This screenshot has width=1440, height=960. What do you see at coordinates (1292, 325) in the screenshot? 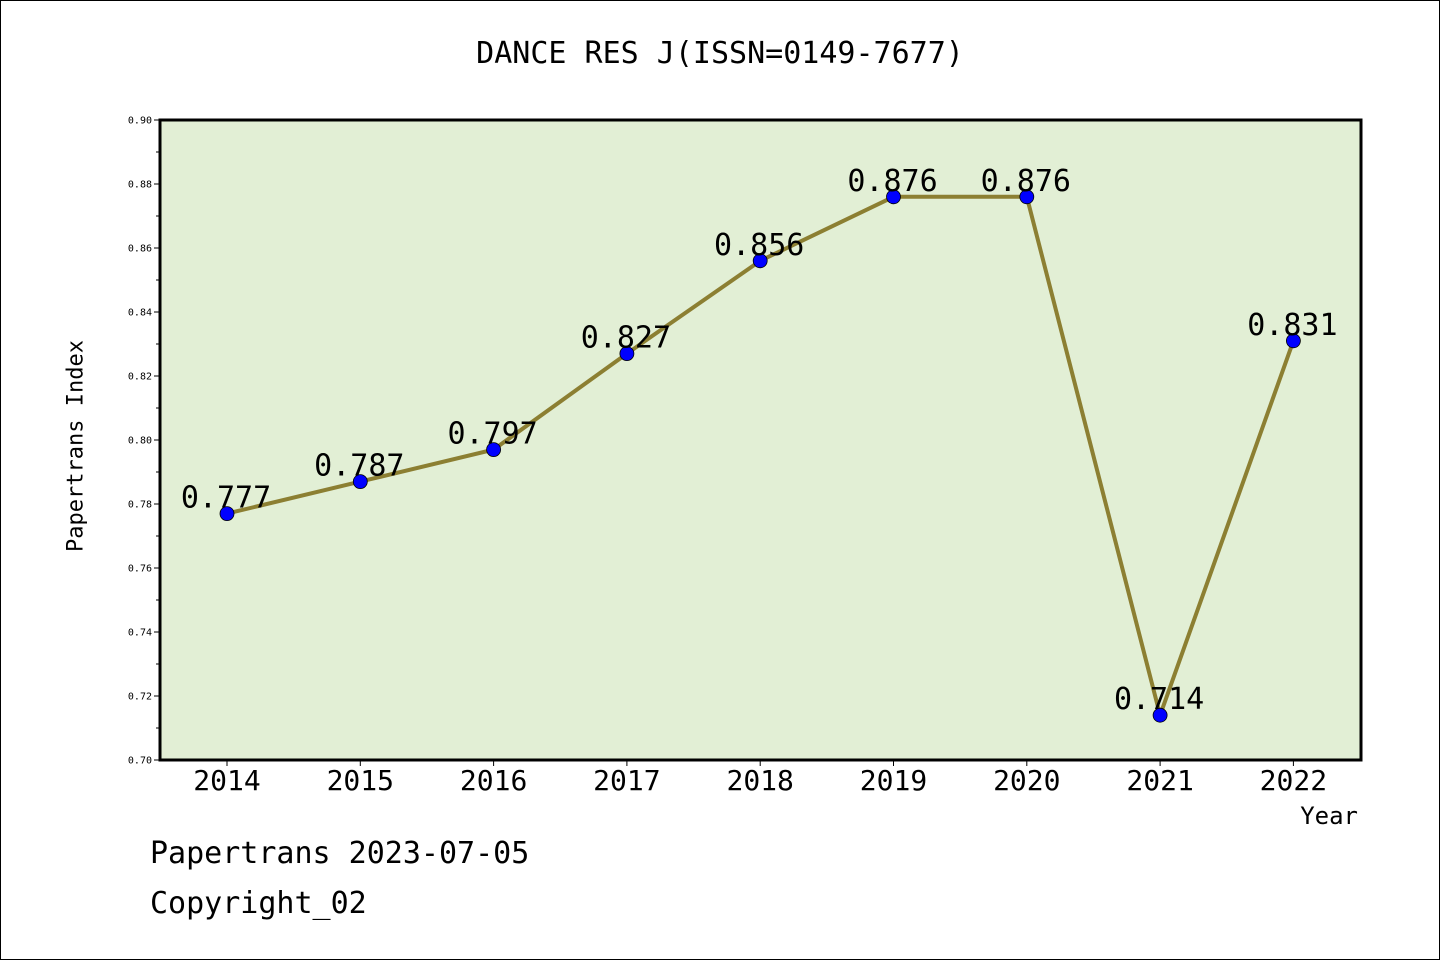
I see `data-label: 0.831` at bounding box center [1292, 325].